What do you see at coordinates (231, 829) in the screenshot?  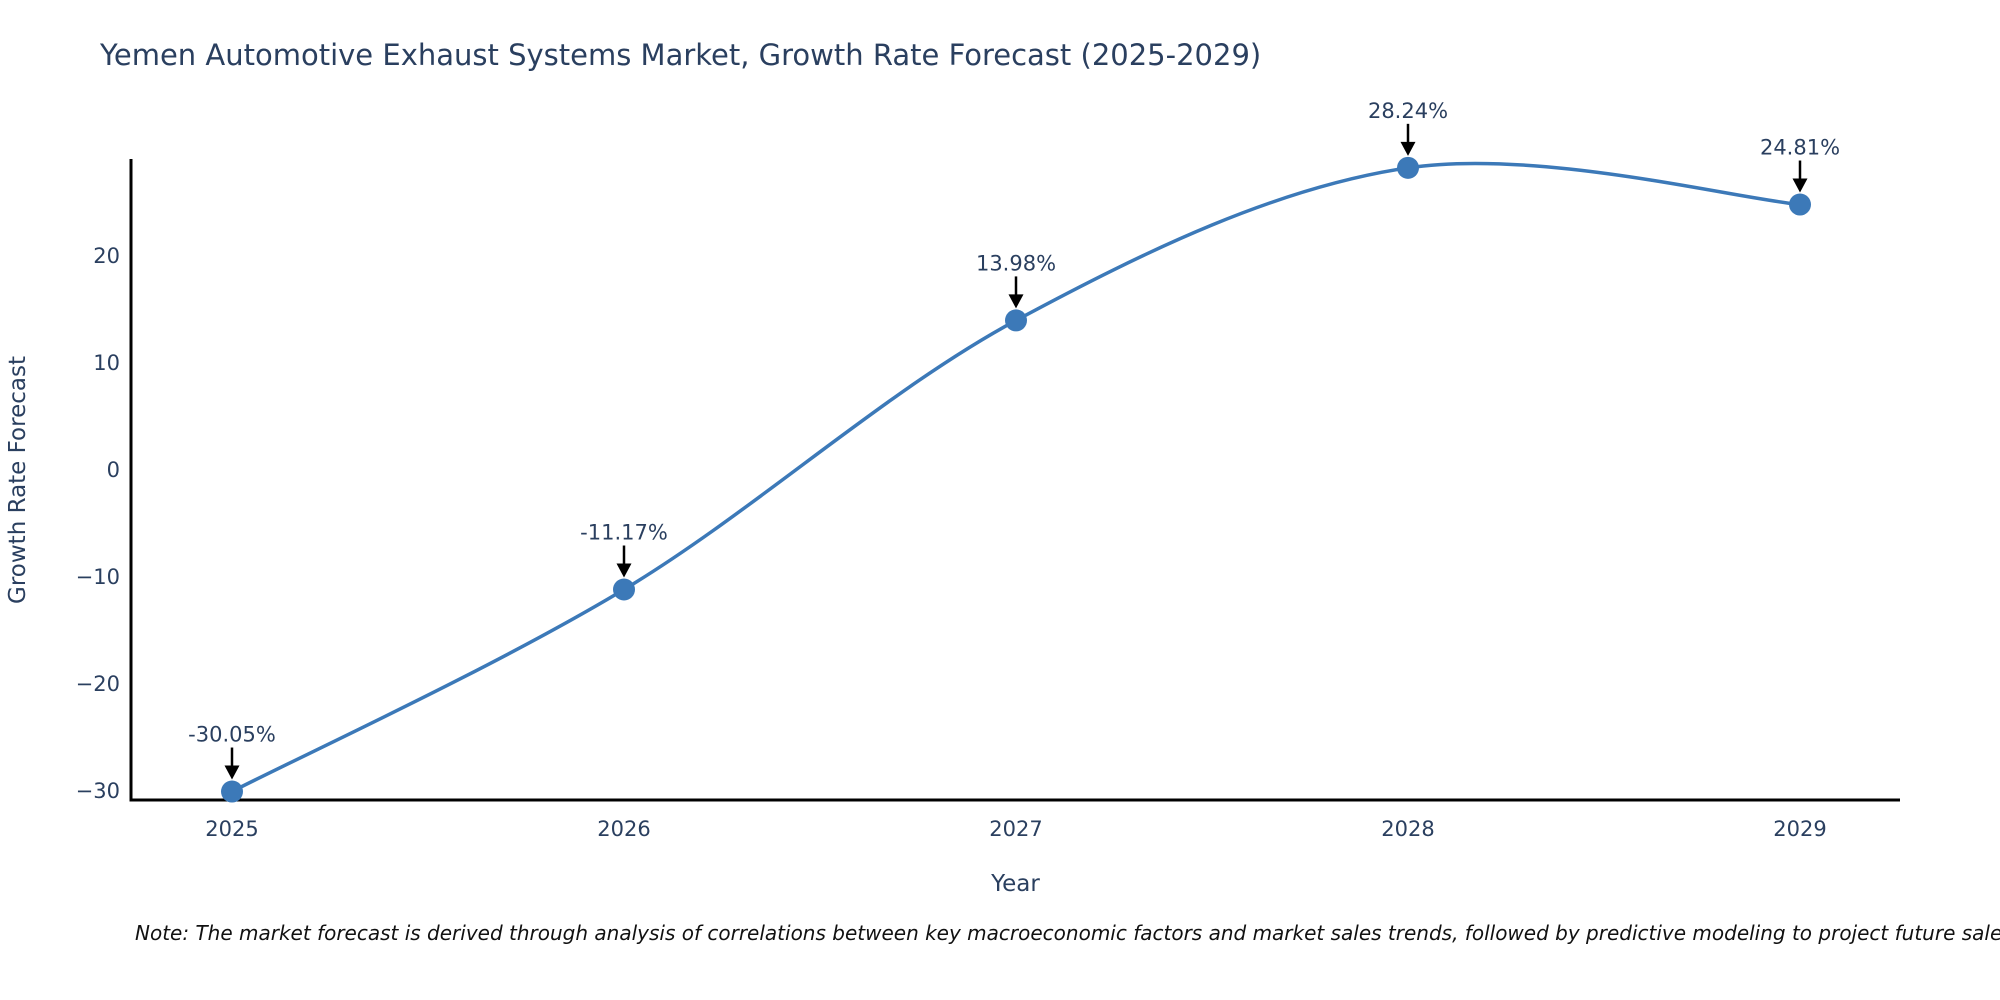 I see `x-tick-label: 2025` at bounding box center [231, 829].